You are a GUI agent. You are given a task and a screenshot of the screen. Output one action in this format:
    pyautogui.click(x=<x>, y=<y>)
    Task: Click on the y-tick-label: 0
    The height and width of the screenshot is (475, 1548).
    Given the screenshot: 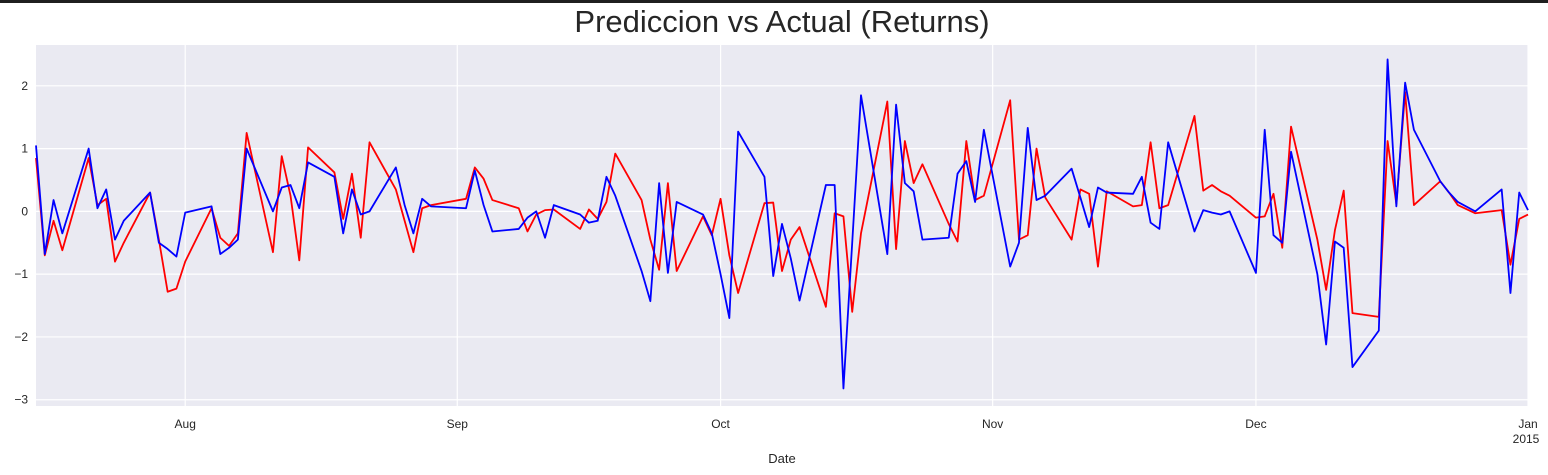 What is the action you would take?
    pyautogui.click(x=24, y=211)
    